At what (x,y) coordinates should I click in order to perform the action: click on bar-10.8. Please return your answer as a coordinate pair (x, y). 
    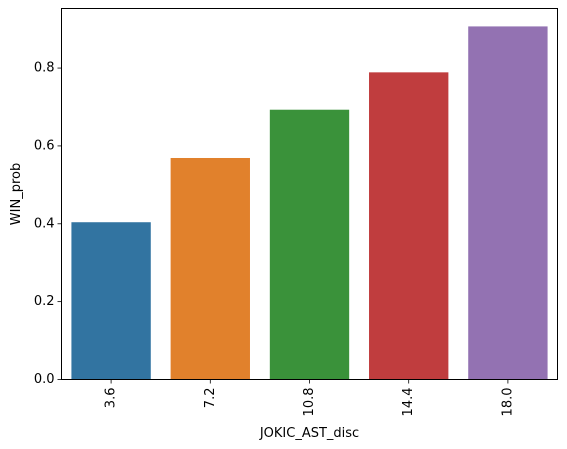
    Looking at the image, I should click on (309, 244).